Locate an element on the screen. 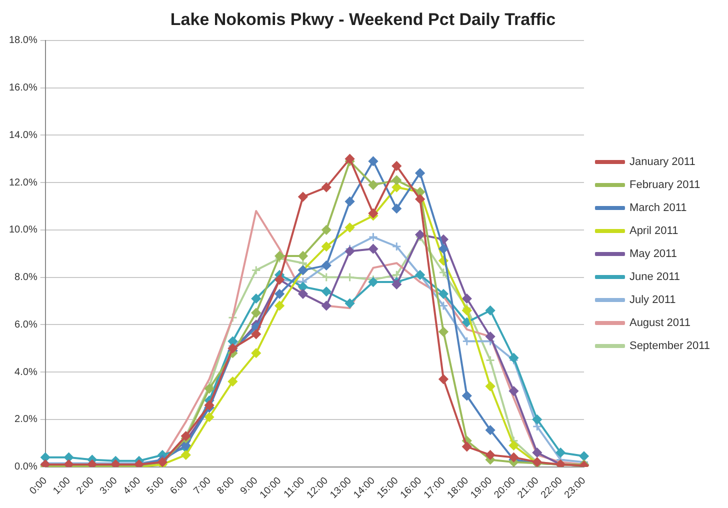 The height and width of the screenshot is (508, 728). y-tick-label: 2.0% is located at coordinates (26, 420).